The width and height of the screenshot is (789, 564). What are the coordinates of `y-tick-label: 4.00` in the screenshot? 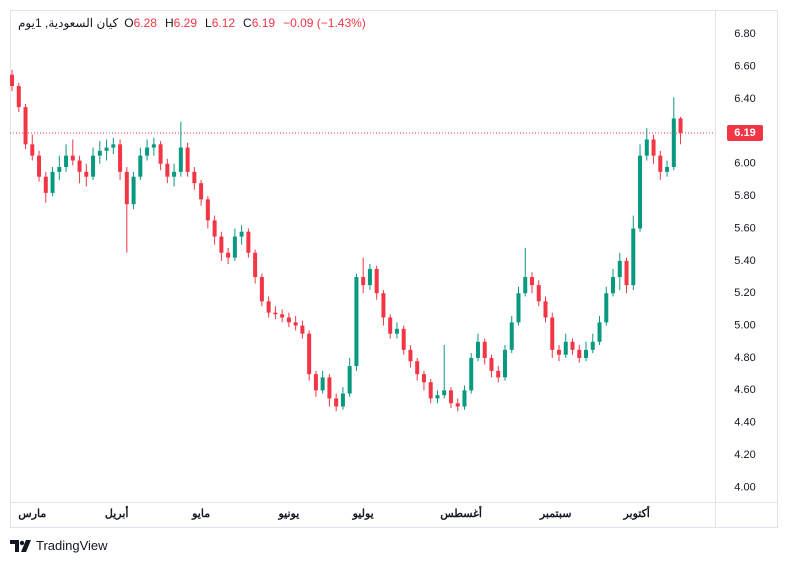 It's located at (744, 487).